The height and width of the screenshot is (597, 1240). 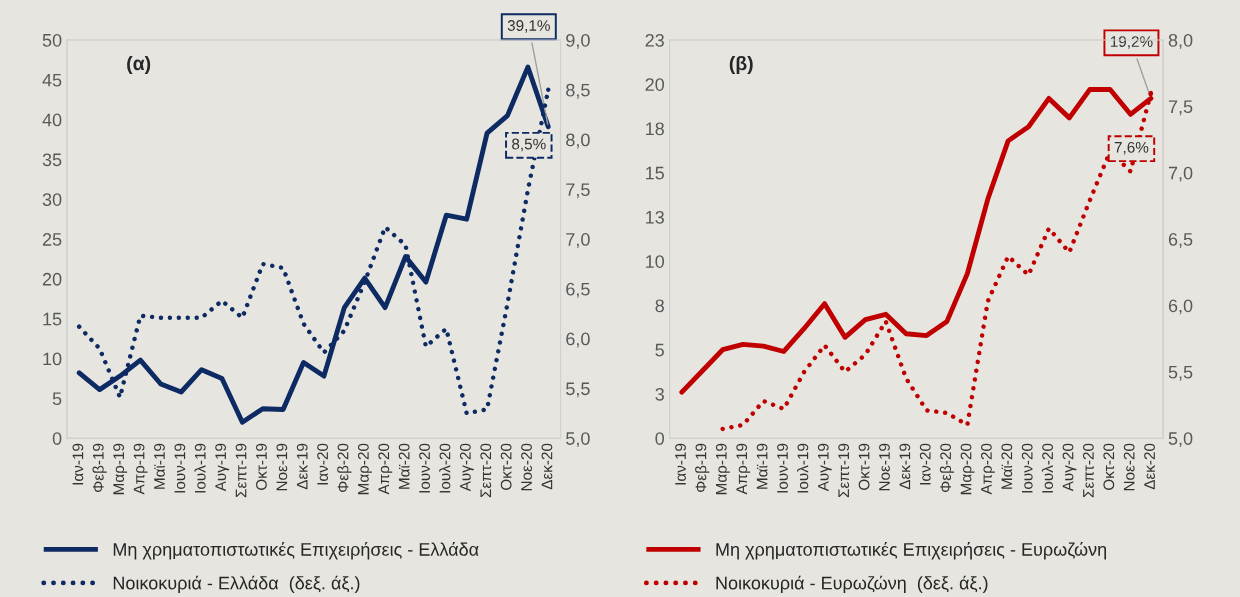 I want to click on annotation: 19,2%, so click(x=1131, y=42).